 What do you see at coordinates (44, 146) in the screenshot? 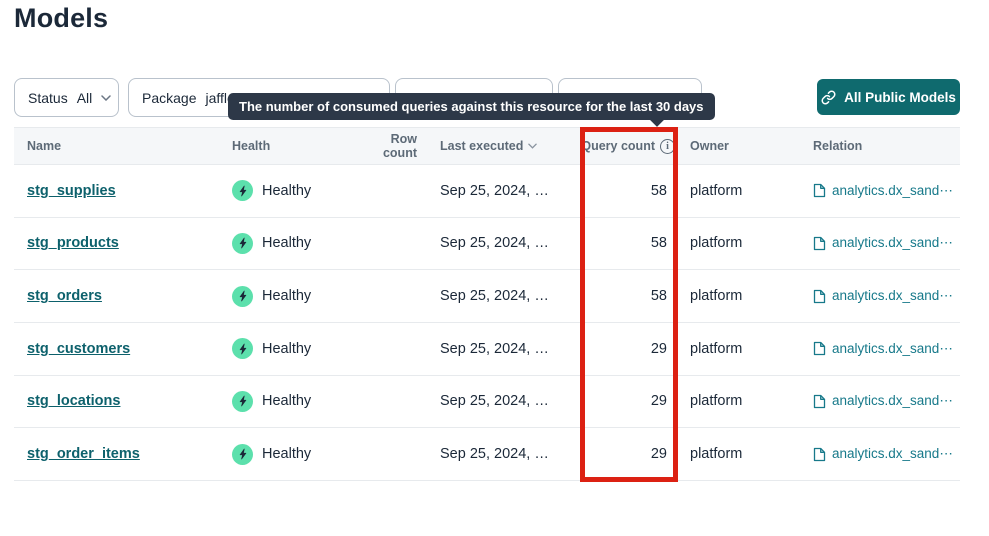
I see `column-header-name-label: Name` at bounding box center [44, 146].